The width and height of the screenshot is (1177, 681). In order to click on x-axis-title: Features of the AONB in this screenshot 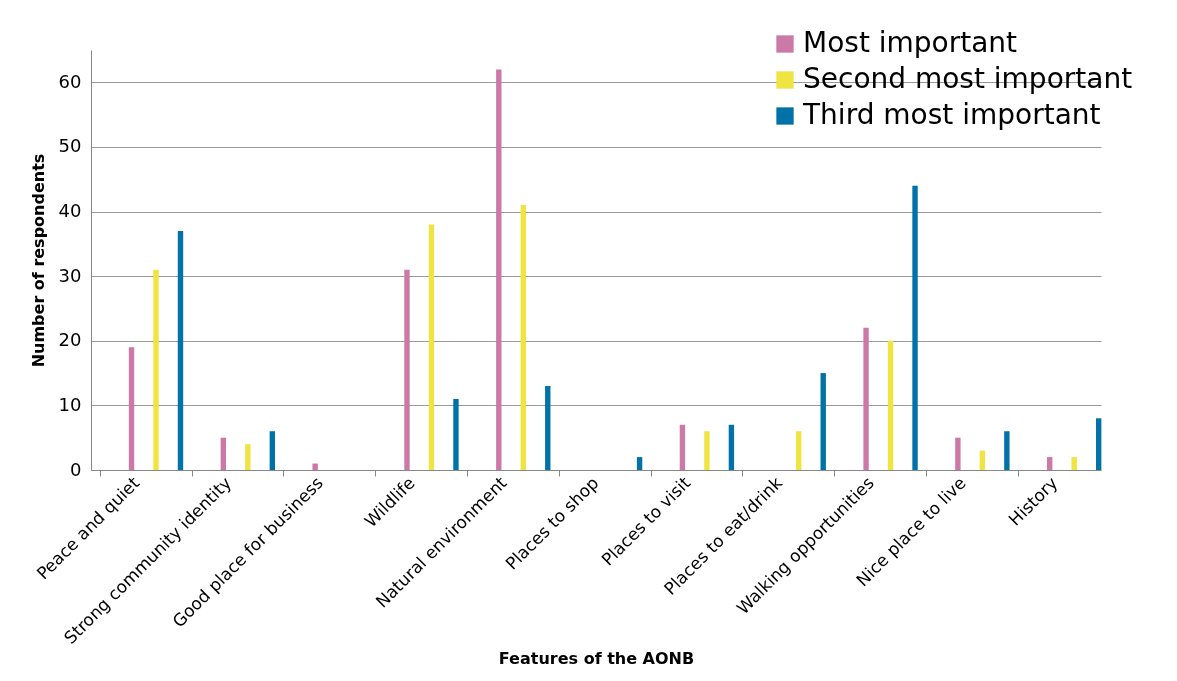, I will do `click(596, 659)`.